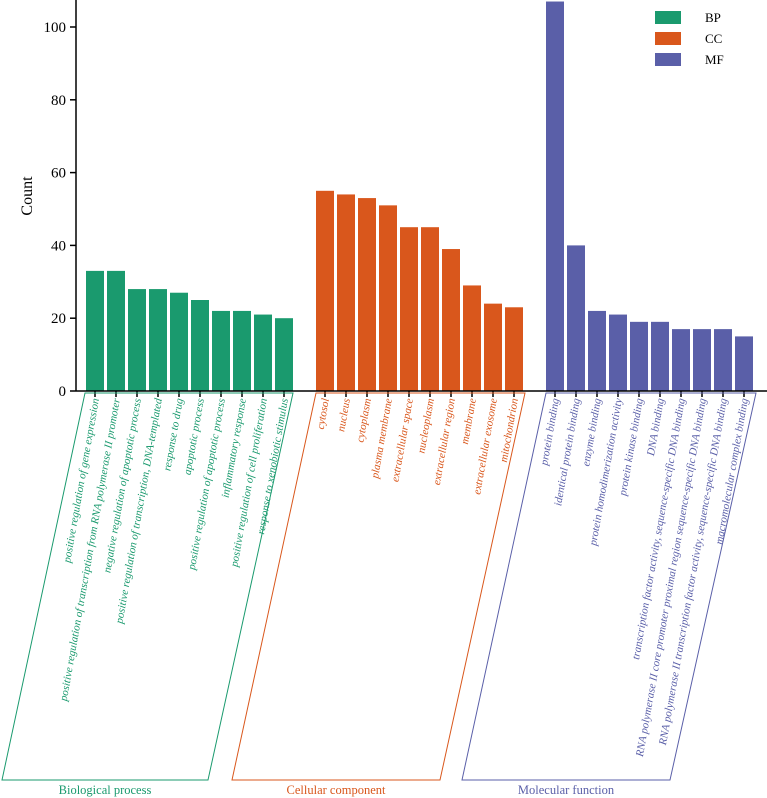 The height and width of the screenshot is (798, 767). Describe the element at coordinates (550, 432) in the screenshot. I see `category-label: protein binding` at that location.